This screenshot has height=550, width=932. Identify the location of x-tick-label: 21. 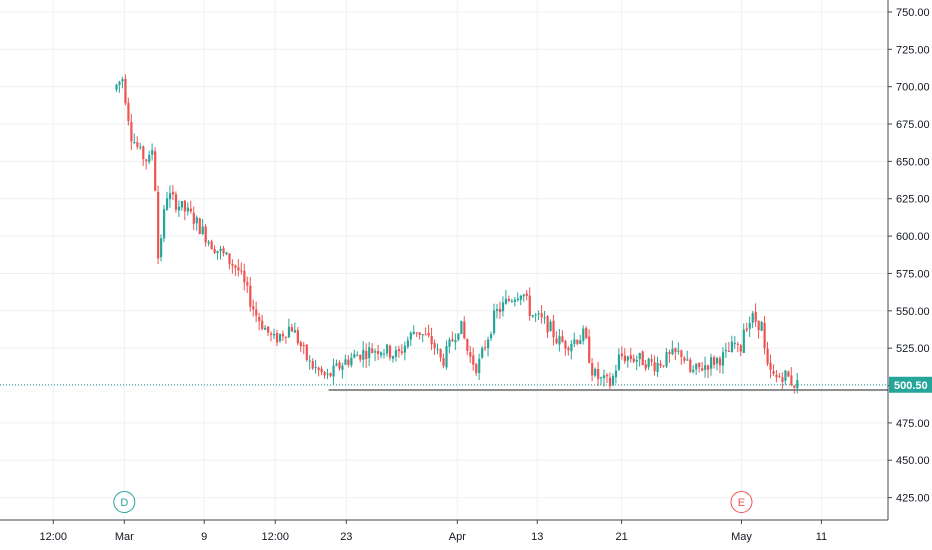
(621, 537).